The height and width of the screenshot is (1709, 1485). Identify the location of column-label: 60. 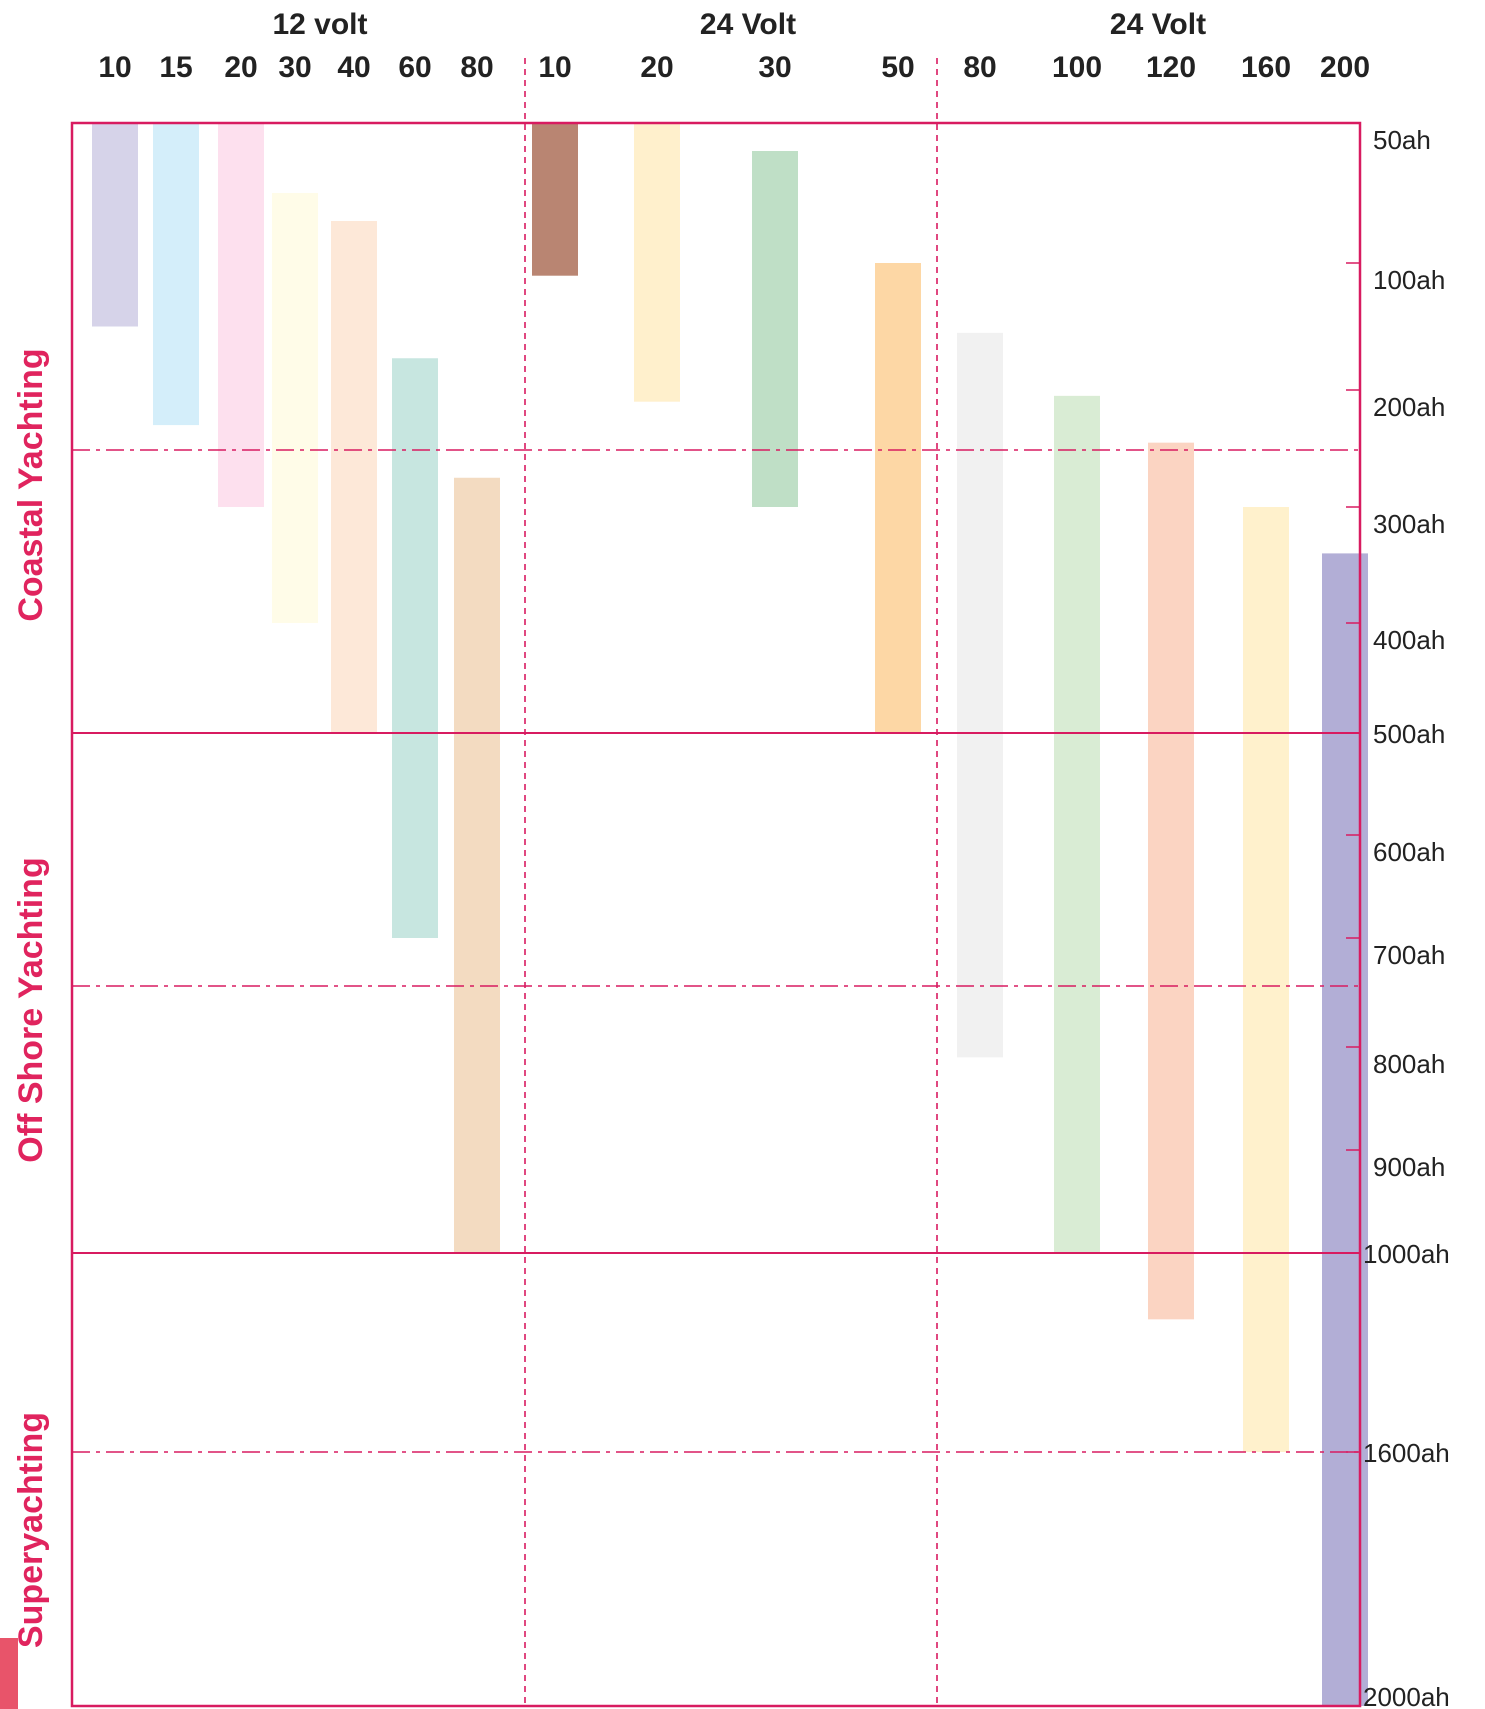
(414, 67).